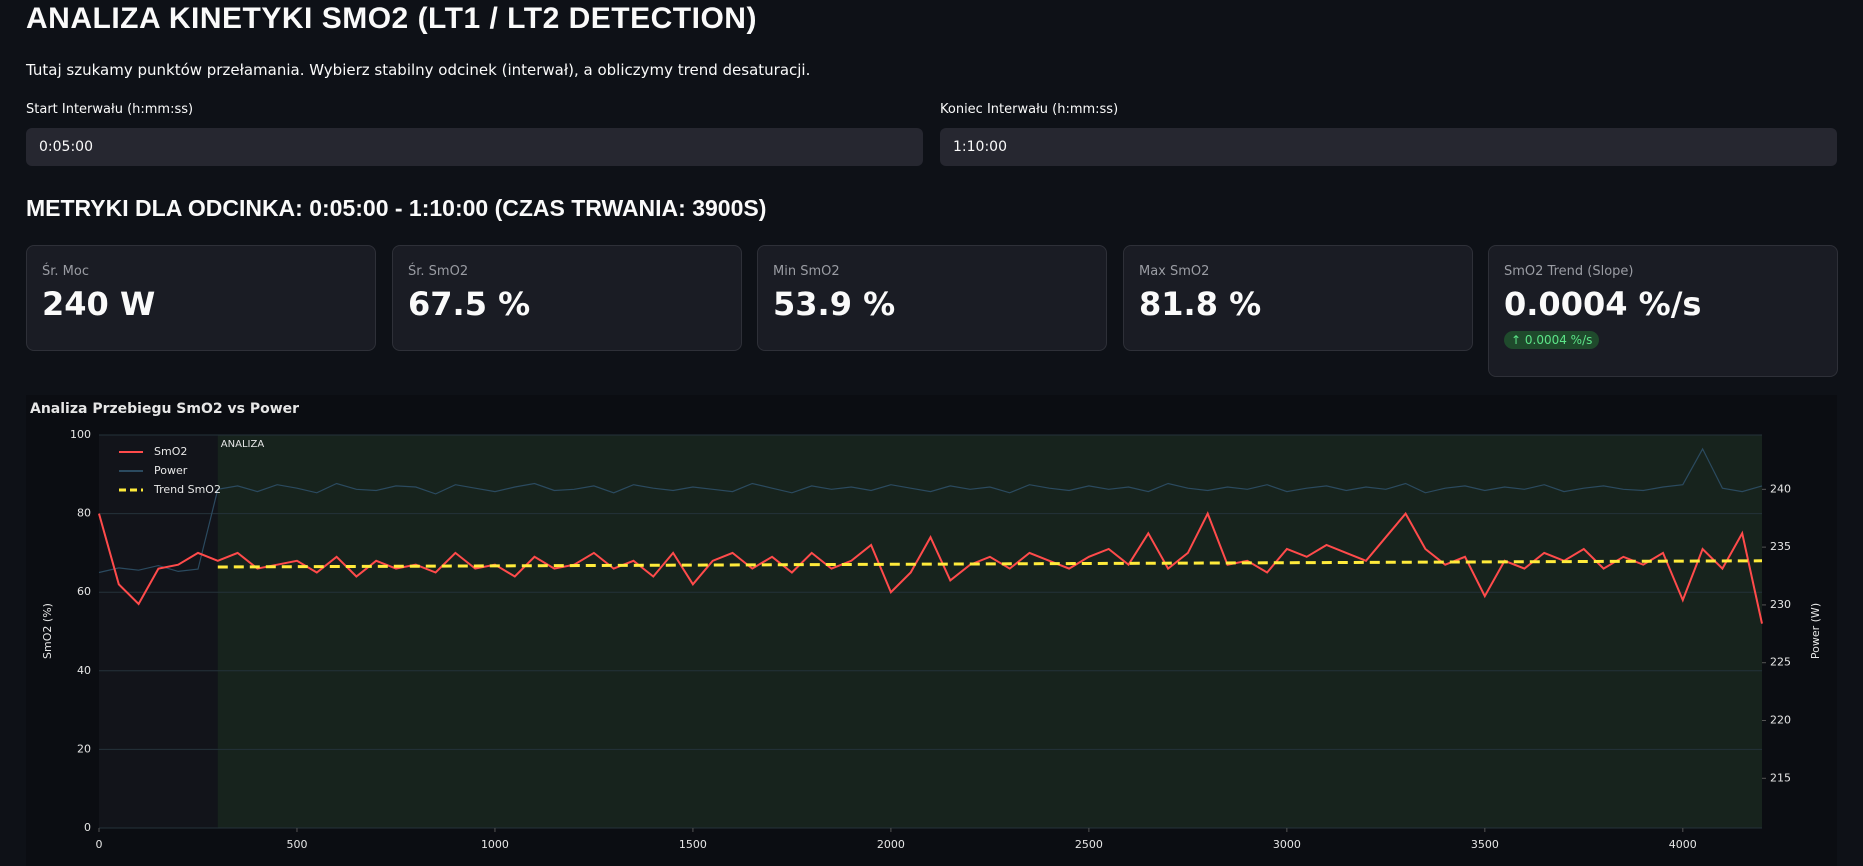  I want to click on y2-tick-label: 225, so click(1780, 662).